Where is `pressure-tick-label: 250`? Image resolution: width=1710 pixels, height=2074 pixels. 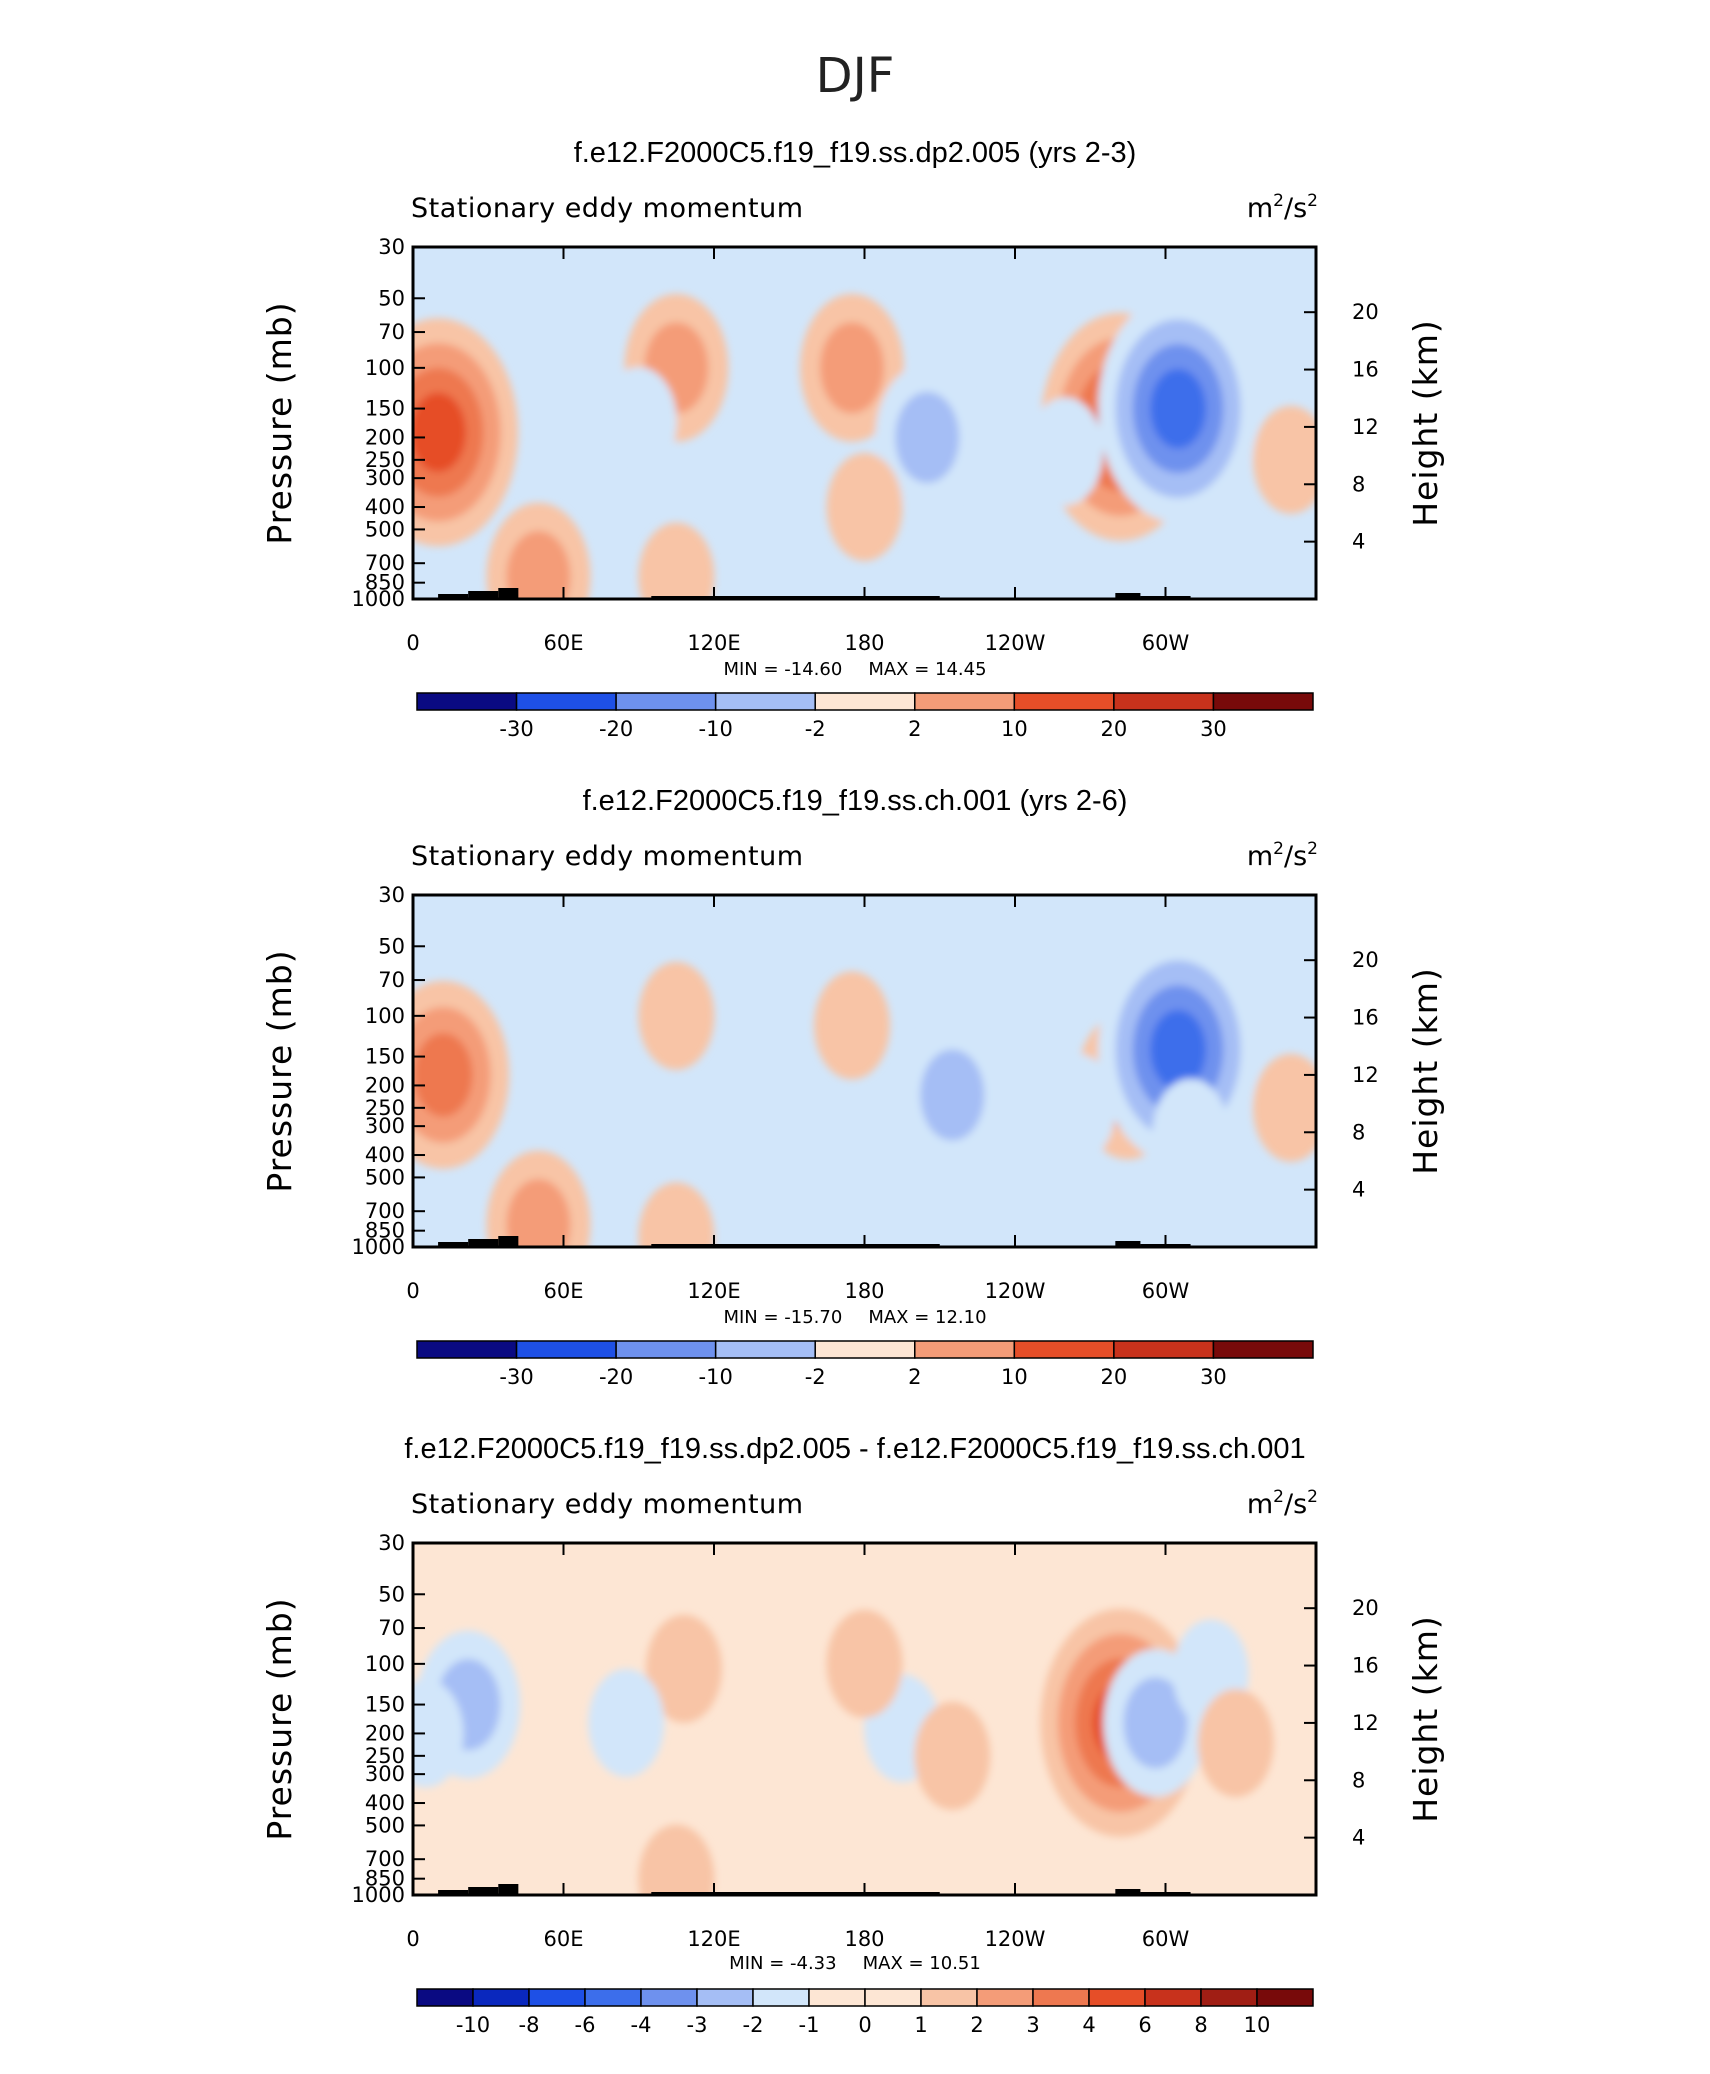
pressure-tick-label: 250 is located at coordinates (385, 1756).